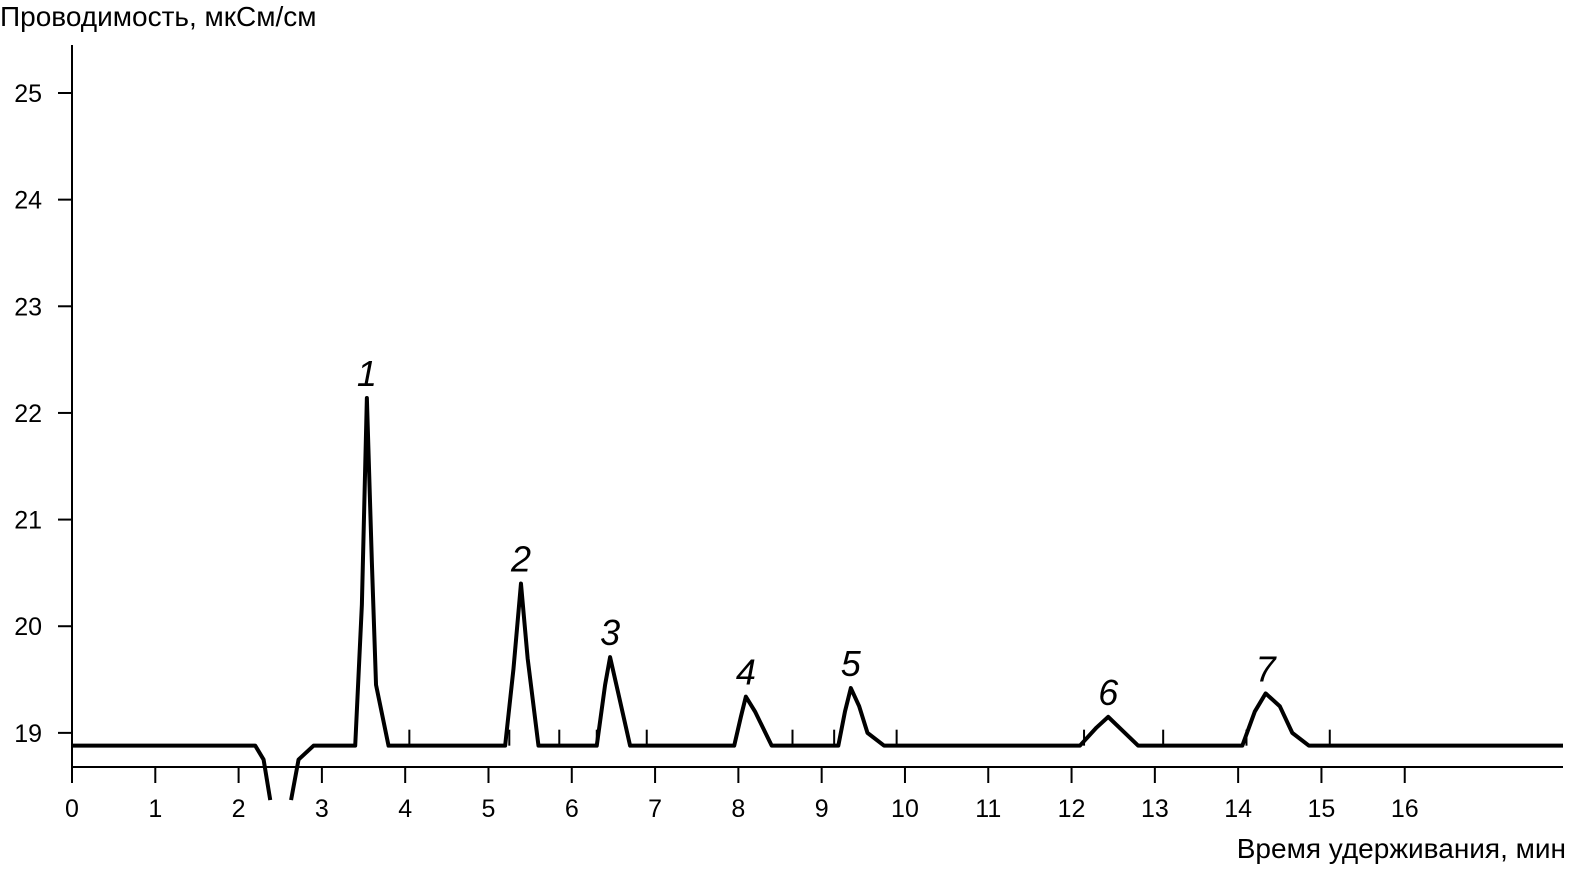 The width and height of the screenshot is (1570, 869). I want to click on x-tick-label: 3, so click(322, 809).